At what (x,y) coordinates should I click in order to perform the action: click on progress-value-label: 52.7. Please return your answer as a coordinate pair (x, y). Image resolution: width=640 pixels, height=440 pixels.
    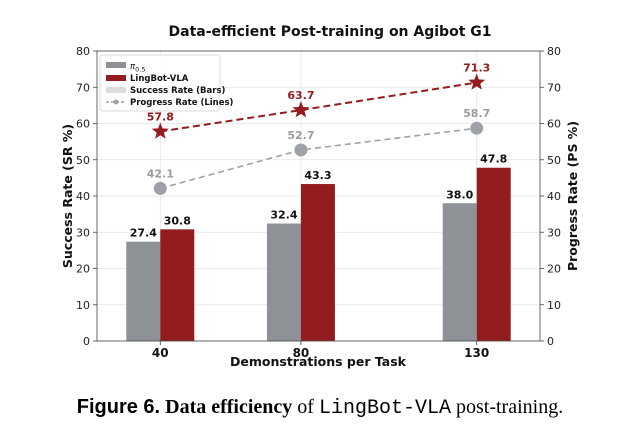
    Looking at the image, I should click on (300, 135).